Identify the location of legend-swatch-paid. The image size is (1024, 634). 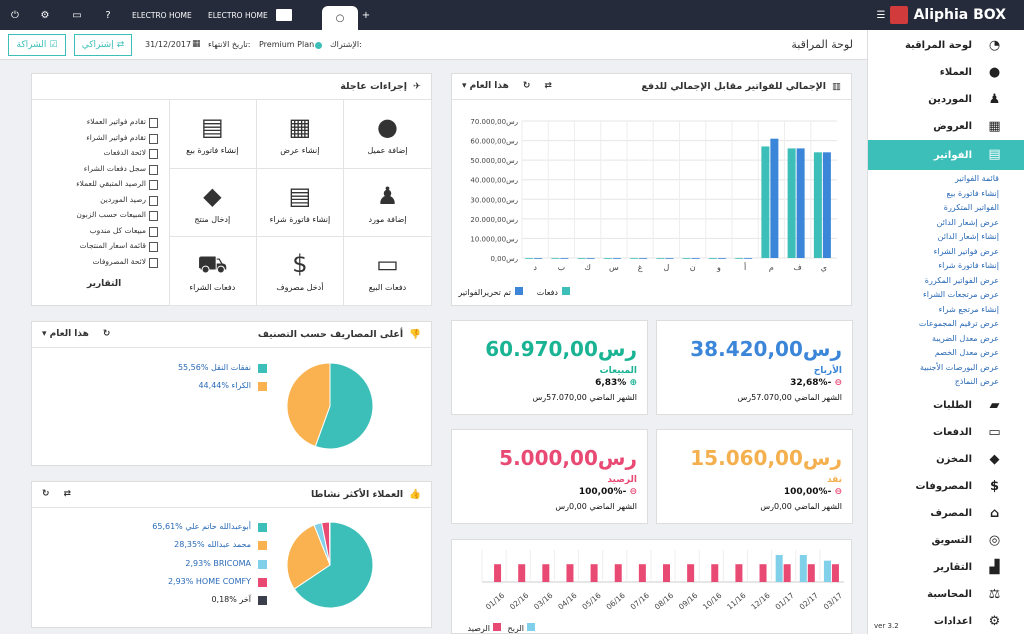
(566, 291).